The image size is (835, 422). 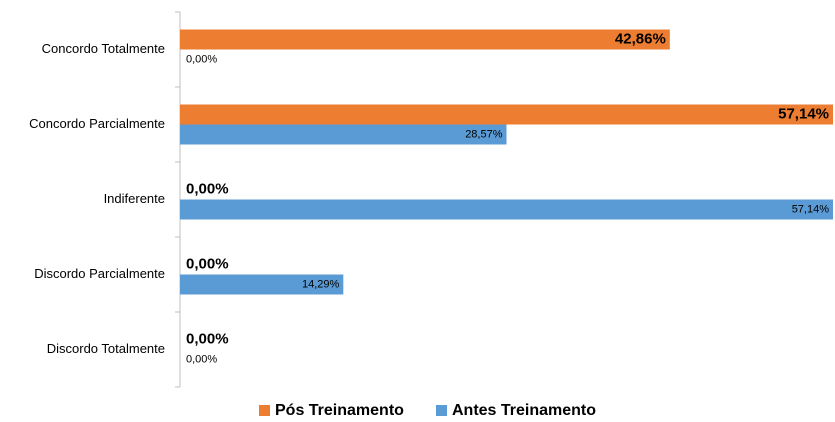 I want to click on category-label: Concordo Totalmente, so click(x=103, y=48).